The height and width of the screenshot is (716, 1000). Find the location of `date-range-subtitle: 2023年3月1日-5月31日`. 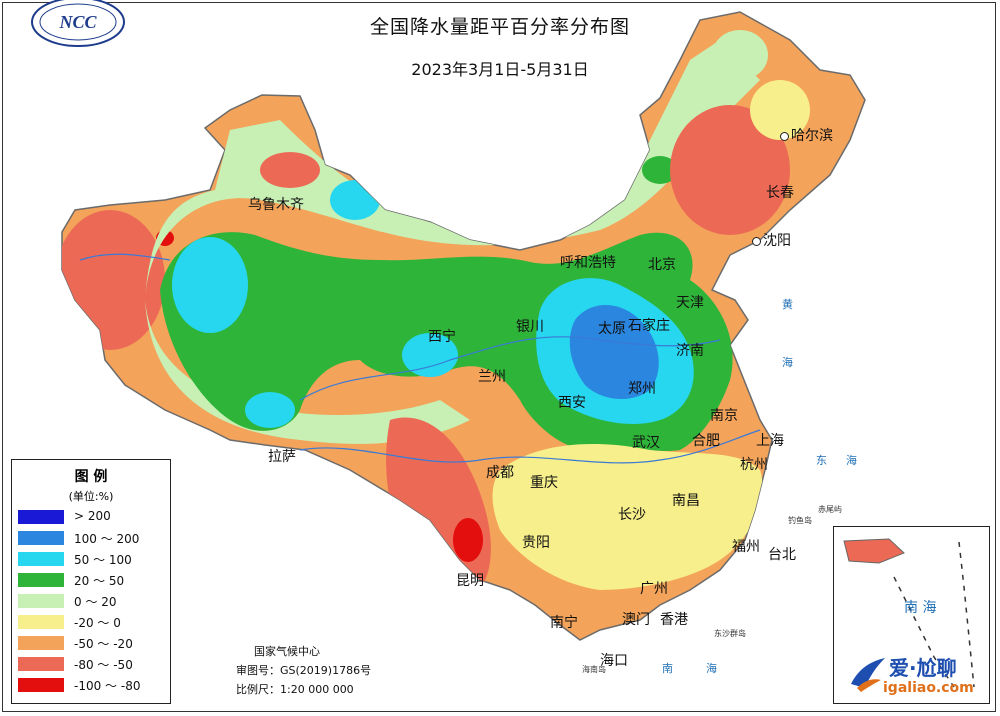

date-range-subtitle: 2023年3月1日-5月31日 is located at coordinates (500, 69).